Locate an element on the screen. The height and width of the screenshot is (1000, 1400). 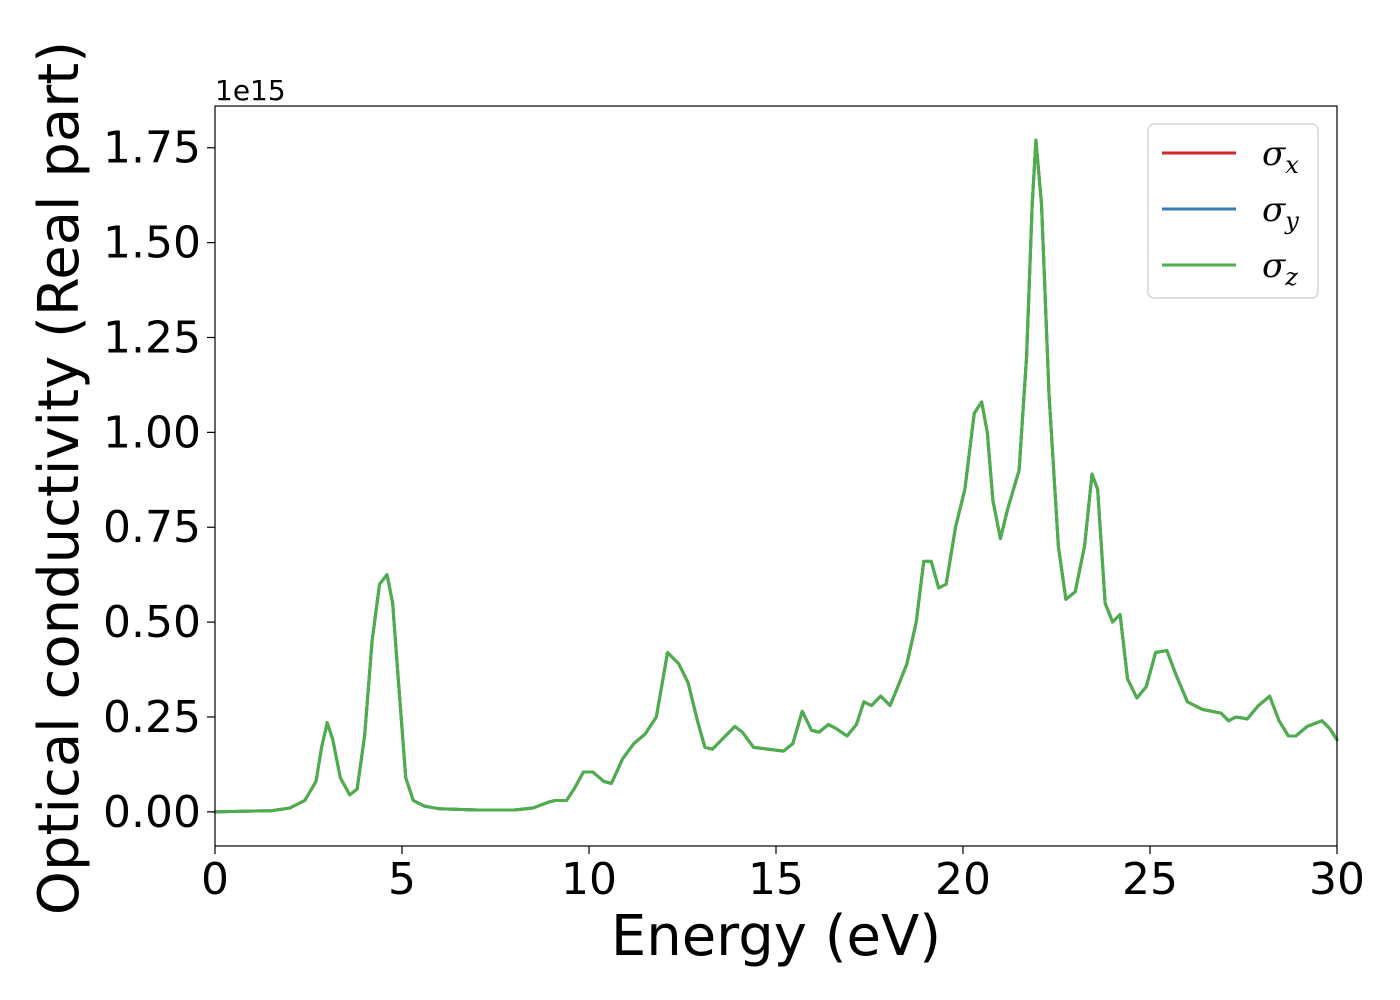
y-tick-label: 0.75 is located at coordinates (152, 527).